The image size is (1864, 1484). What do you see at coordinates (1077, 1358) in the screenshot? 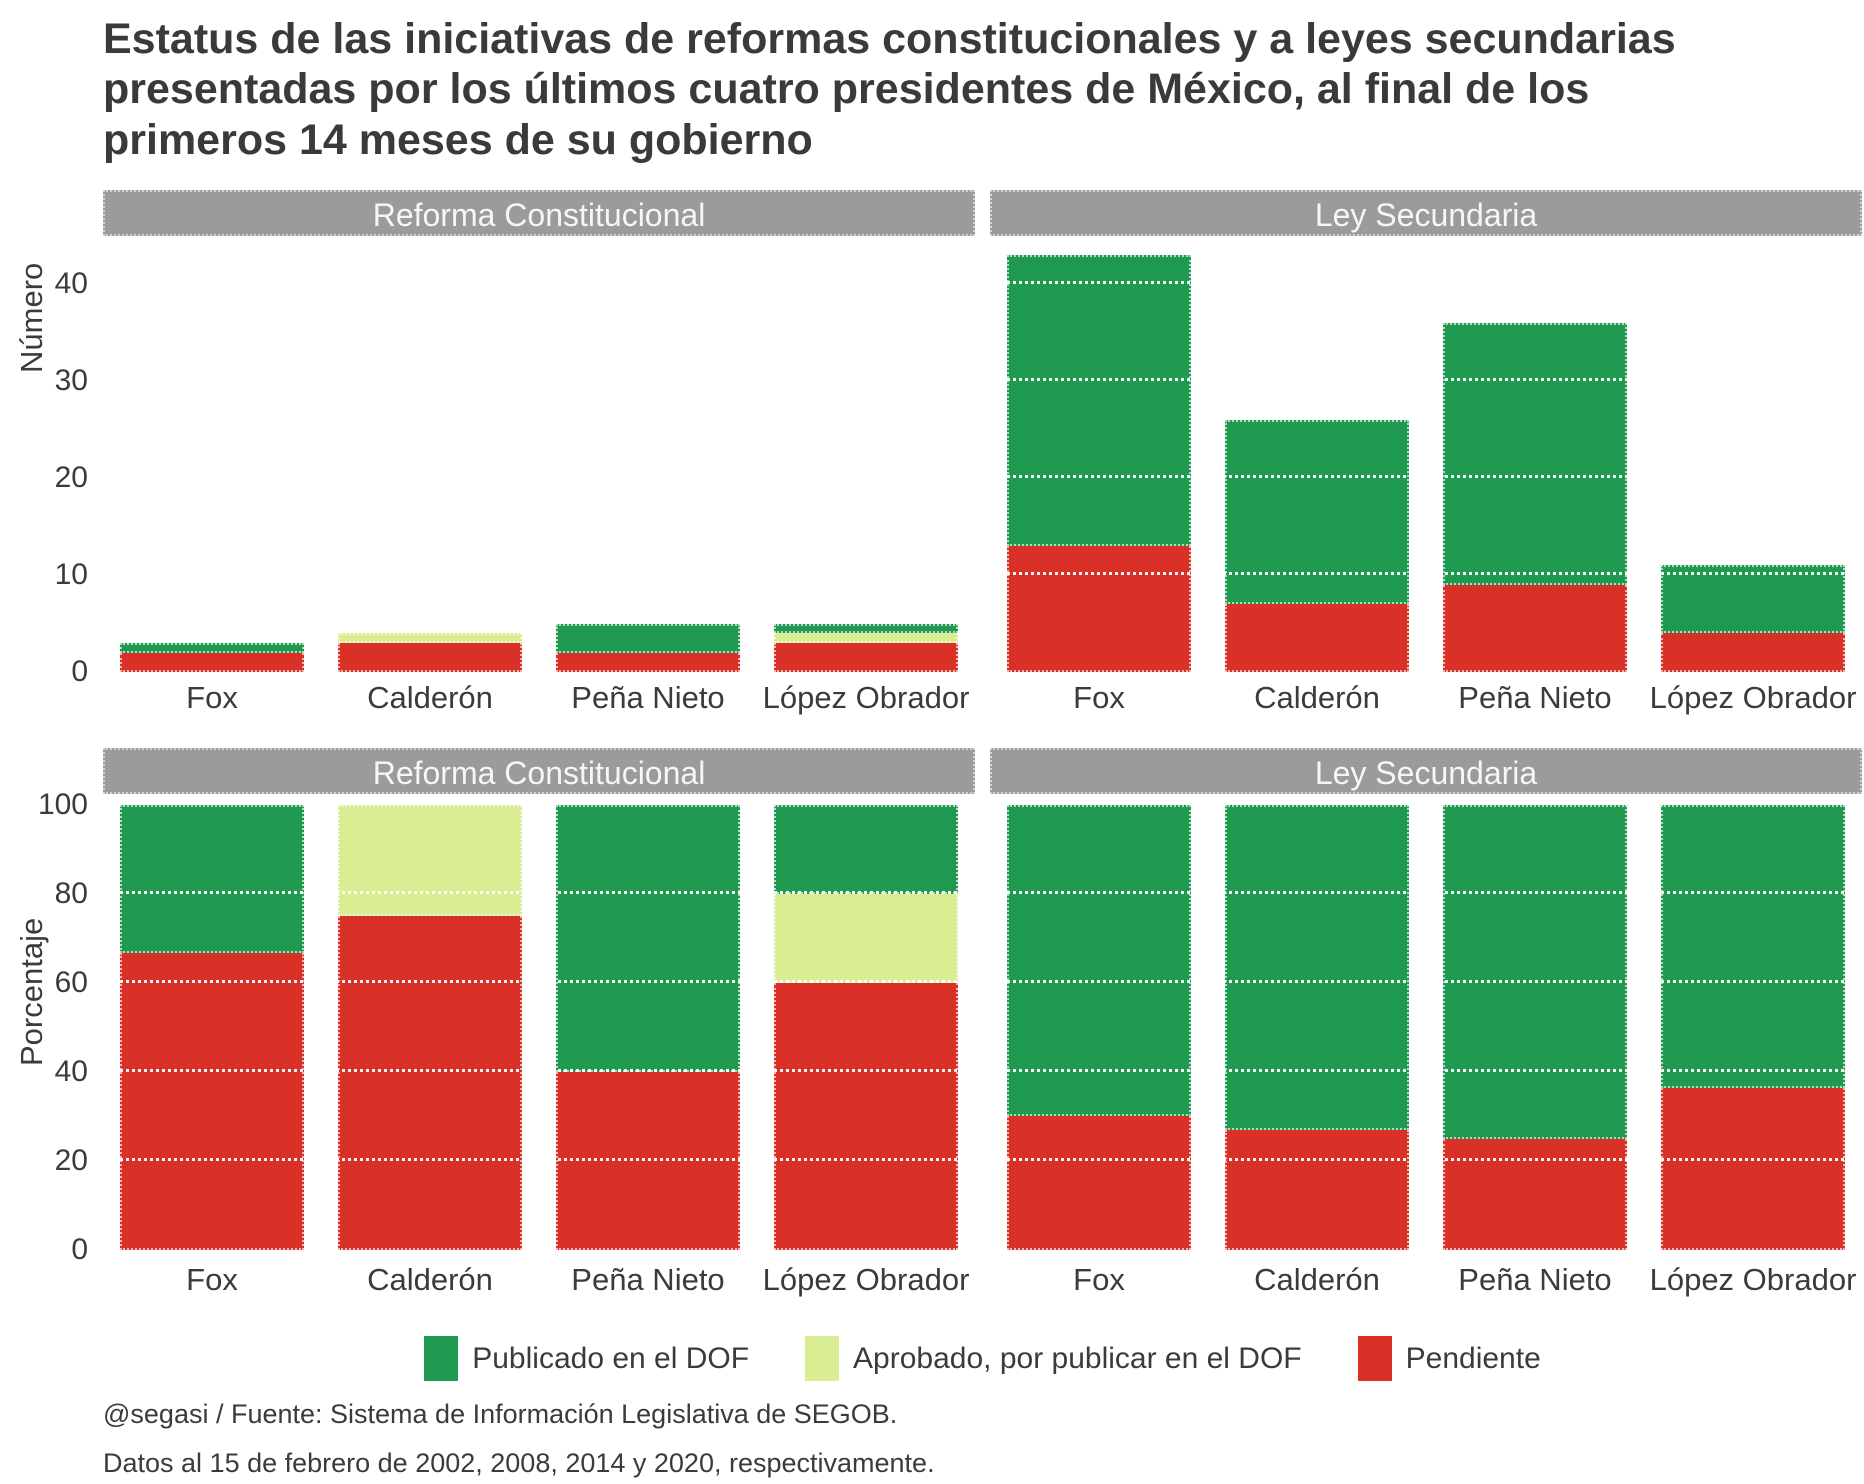
I see `legend-label: Aprobado, por publicar en el DOF` at bounding box center [1077, 1358].